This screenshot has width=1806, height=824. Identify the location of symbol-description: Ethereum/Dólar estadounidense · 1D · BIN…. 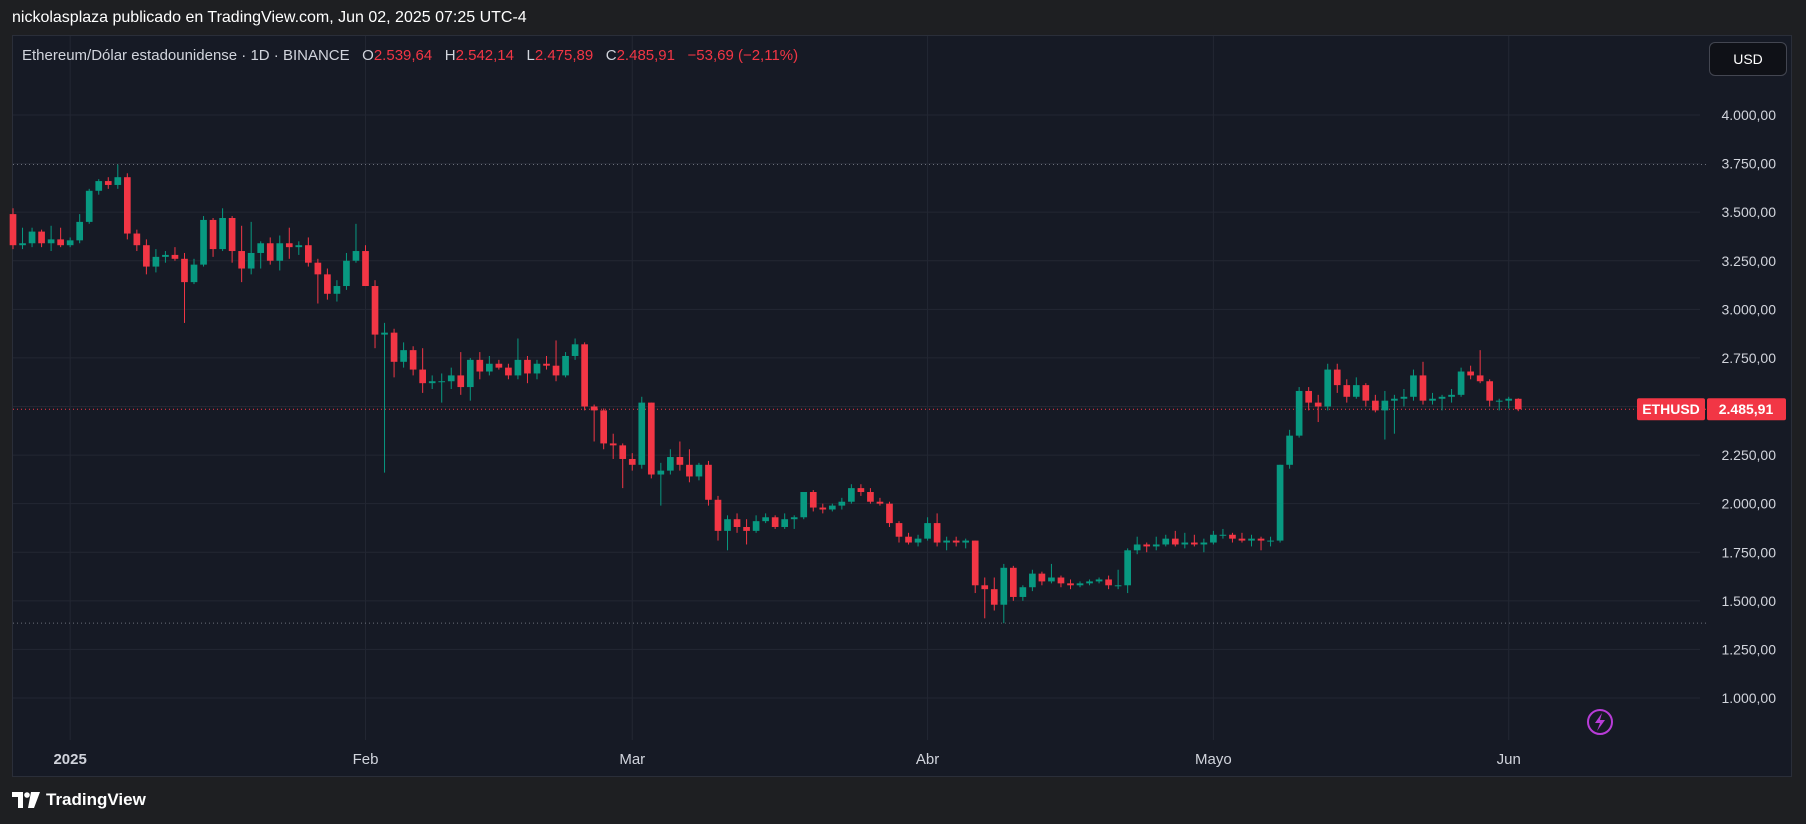
(186, 55).